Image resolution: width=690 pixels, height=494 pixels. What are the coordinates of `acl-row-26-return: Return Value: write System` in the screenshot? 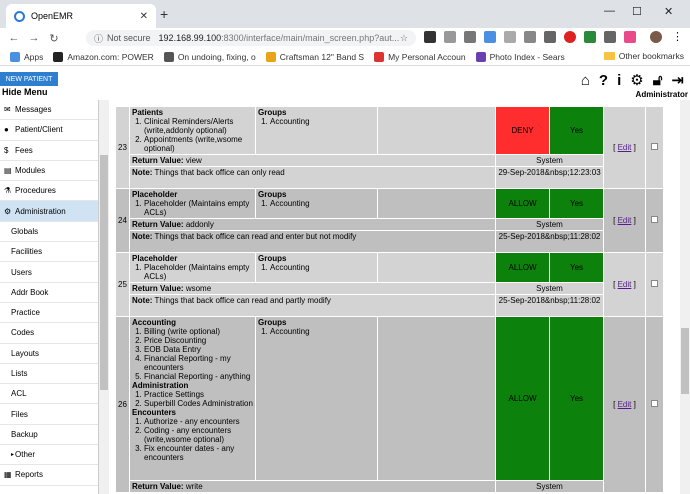 It's located at (389, 486).